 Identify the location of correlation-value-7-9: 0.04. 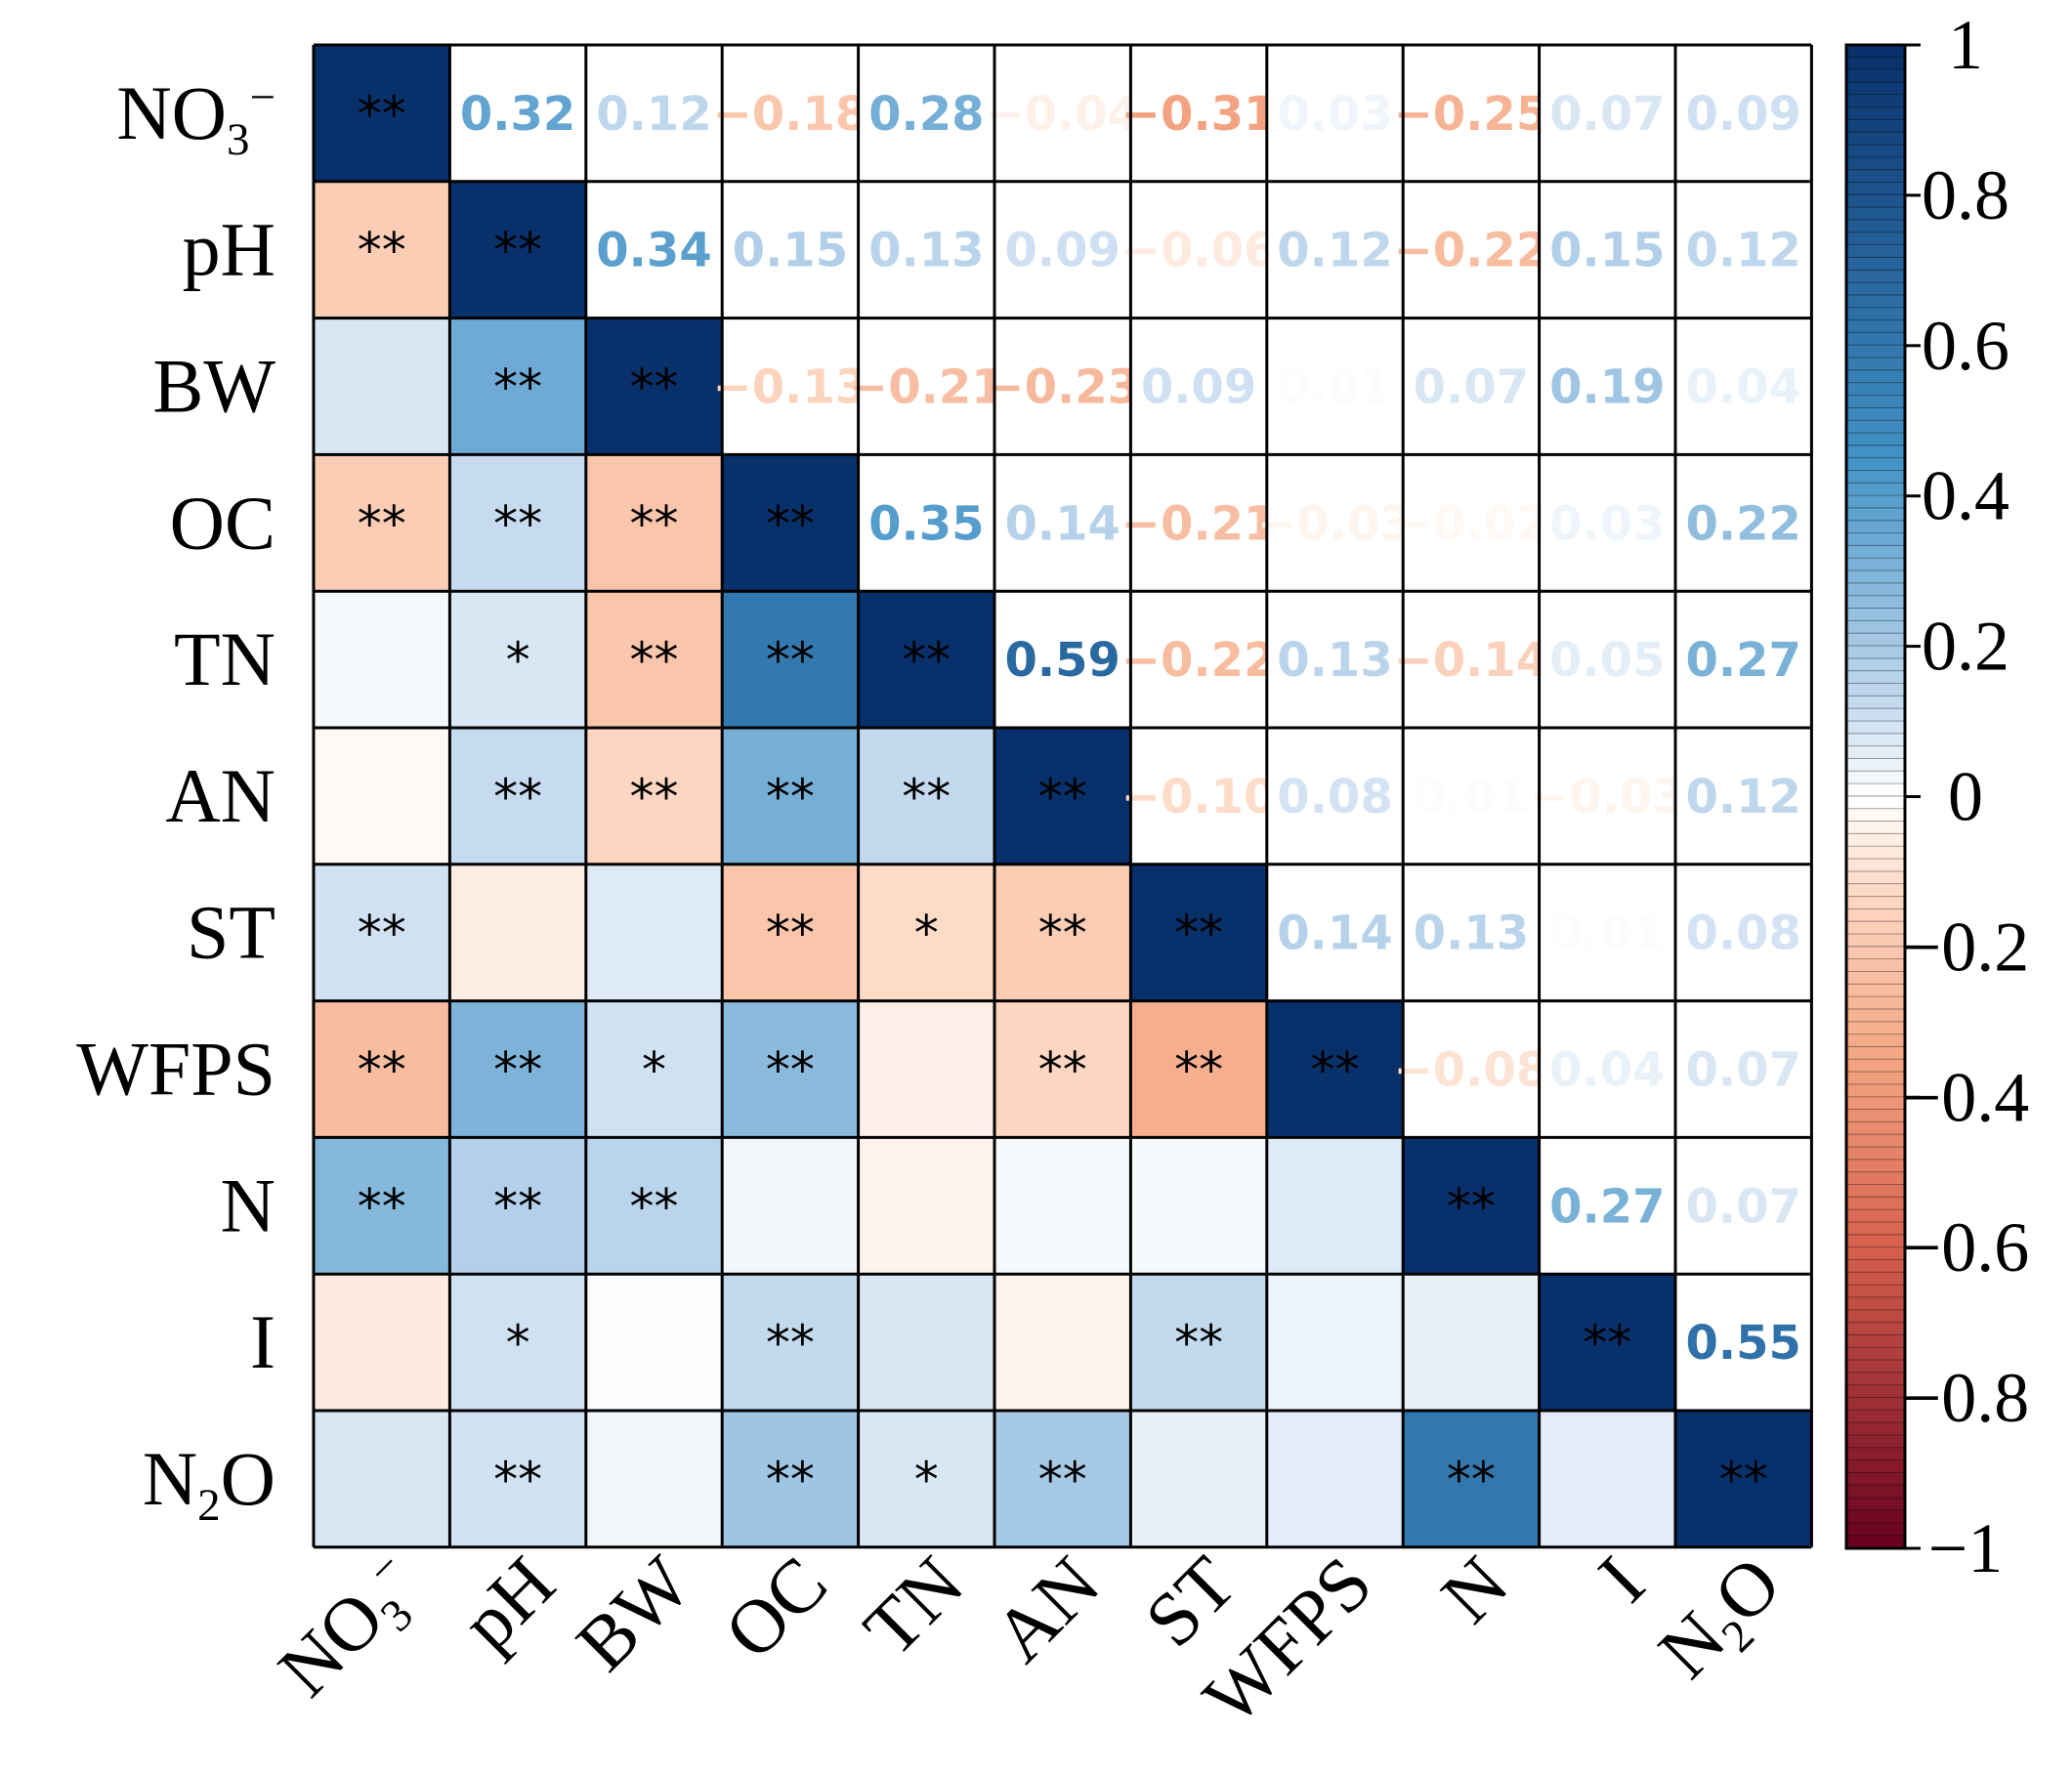
(1607, 1070).